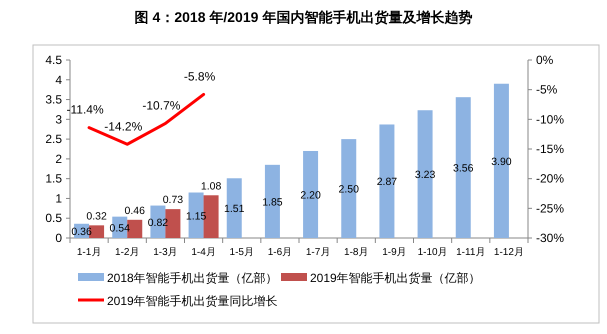  What do you see at coordinates (200, 76) in the screenshot?
I see `data-label: -5.8%` at bounding box center [200, 76].